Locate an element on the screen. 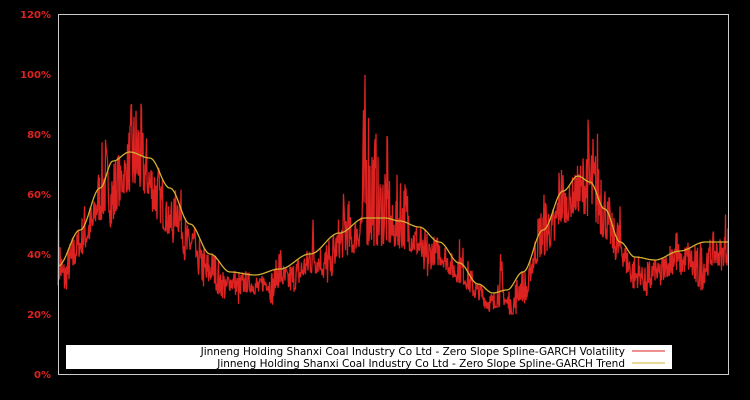 The height and width of the screenshot is (400, 750). y-tick-label: 0% is located at coordinates (42, 375).